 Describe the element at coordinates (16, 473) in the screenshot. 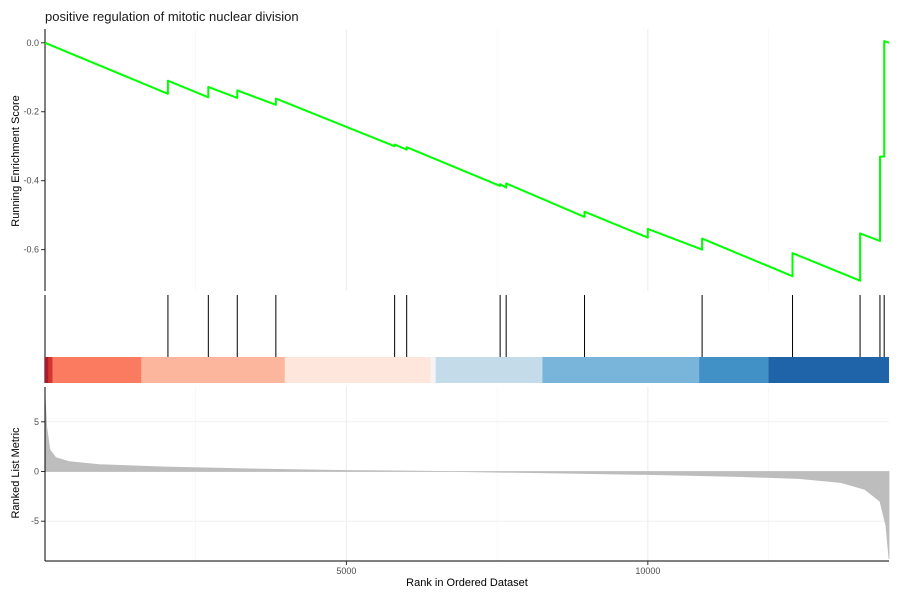

I see `metric-y-axis-title: Ranked List Metric` at that location.